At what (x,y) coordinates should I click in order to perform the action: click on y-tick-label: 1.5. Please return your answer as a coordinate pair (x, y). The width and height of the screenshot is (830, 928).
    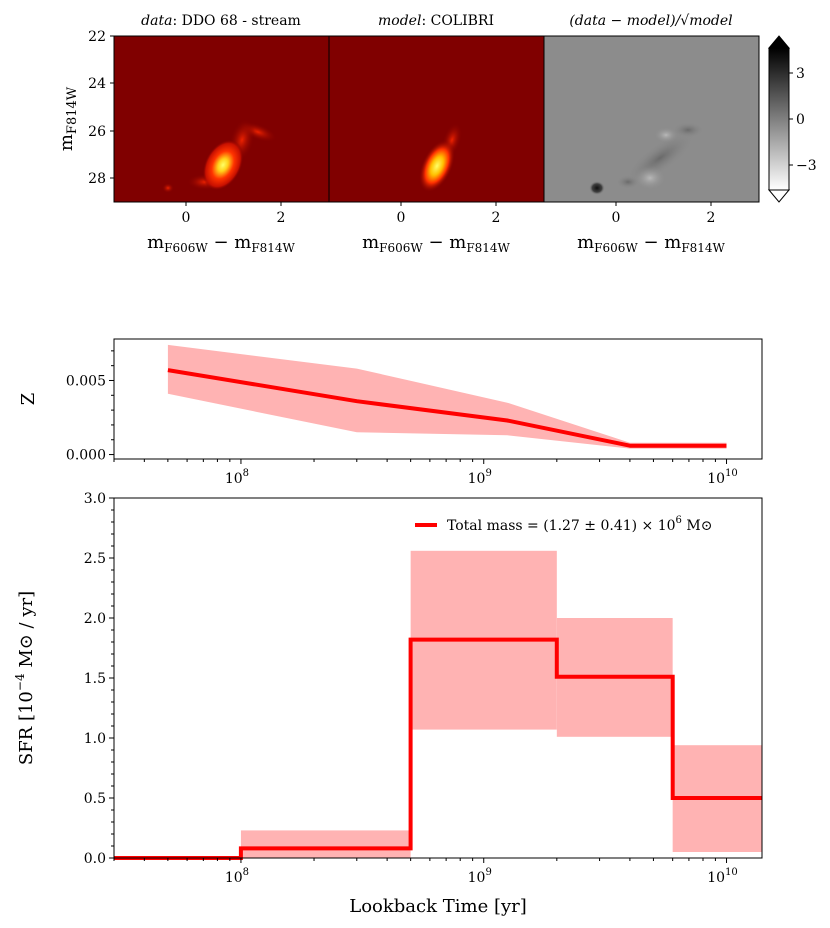
    Looking at the image, I should click on (95, 679).